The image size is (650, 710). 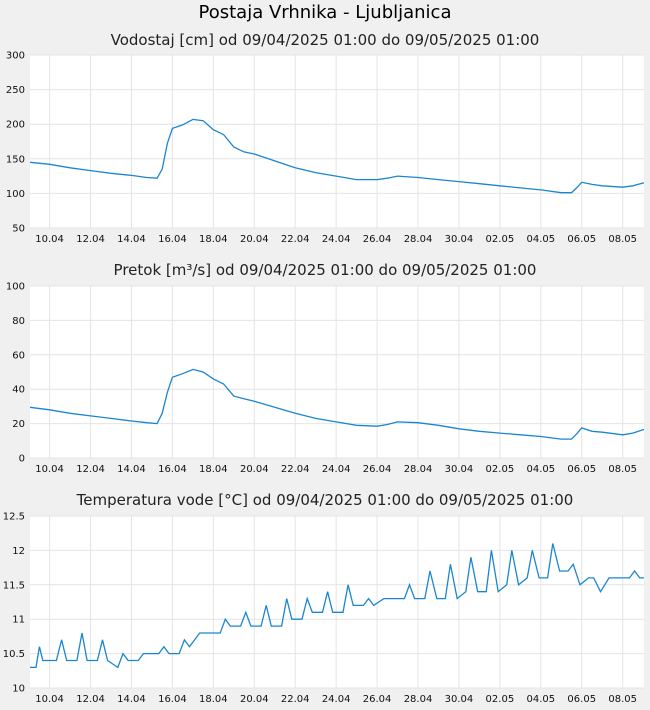 I want to click on y-tick-label: 11.5, so click(x=14, y=585).